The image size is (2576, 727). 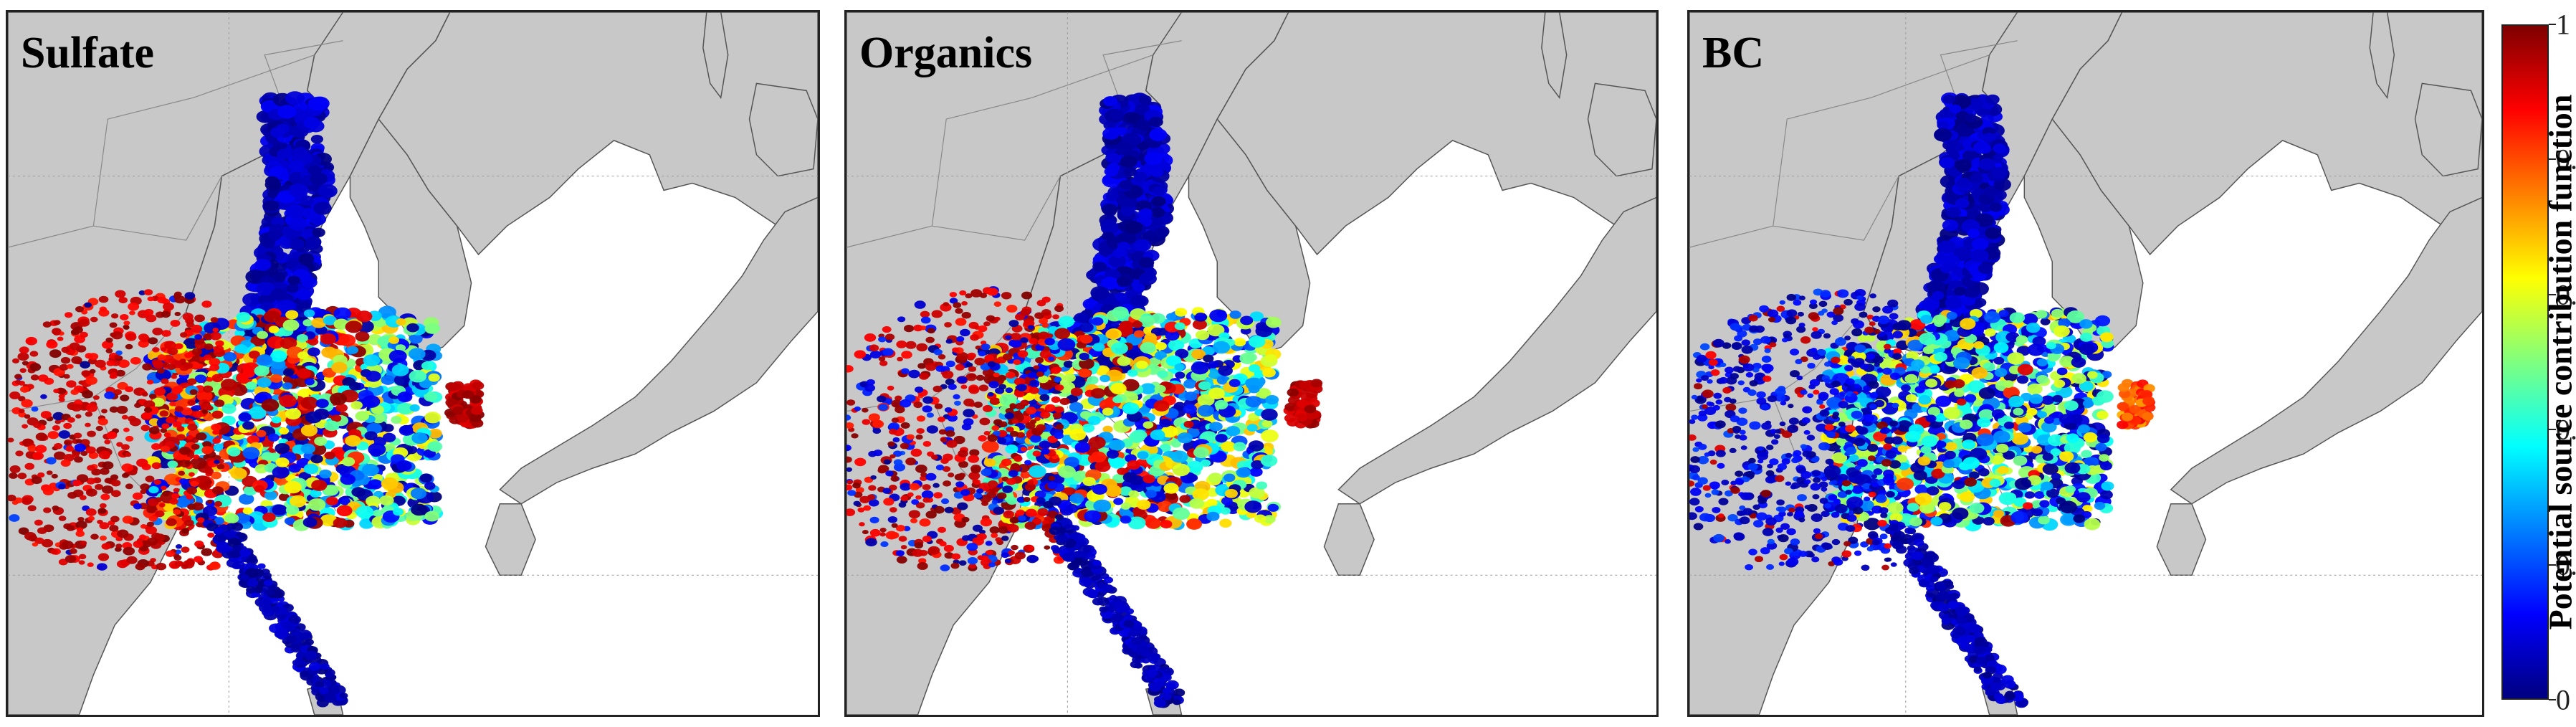 What do you see at coordinates (946, 53) in the screenshot?
I see `panel-title-organics: Organics` at bounding box center [946, 53].